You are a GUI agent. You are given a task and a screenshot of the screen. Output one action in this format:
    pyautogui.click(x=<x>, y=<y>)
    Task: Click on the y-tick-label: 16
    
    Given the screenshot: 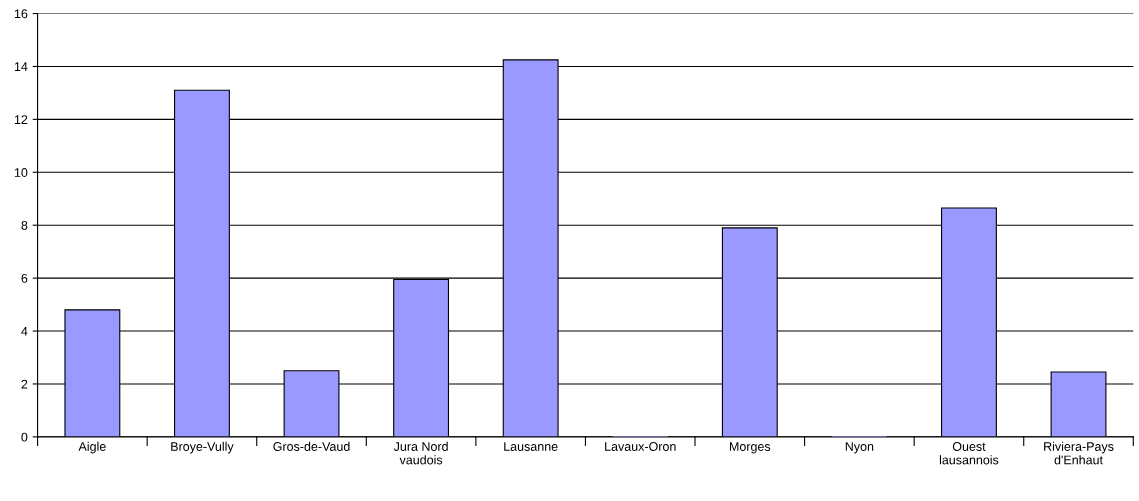 What is the action you would take?
    pyautogui.click(x=21, y=14)
    